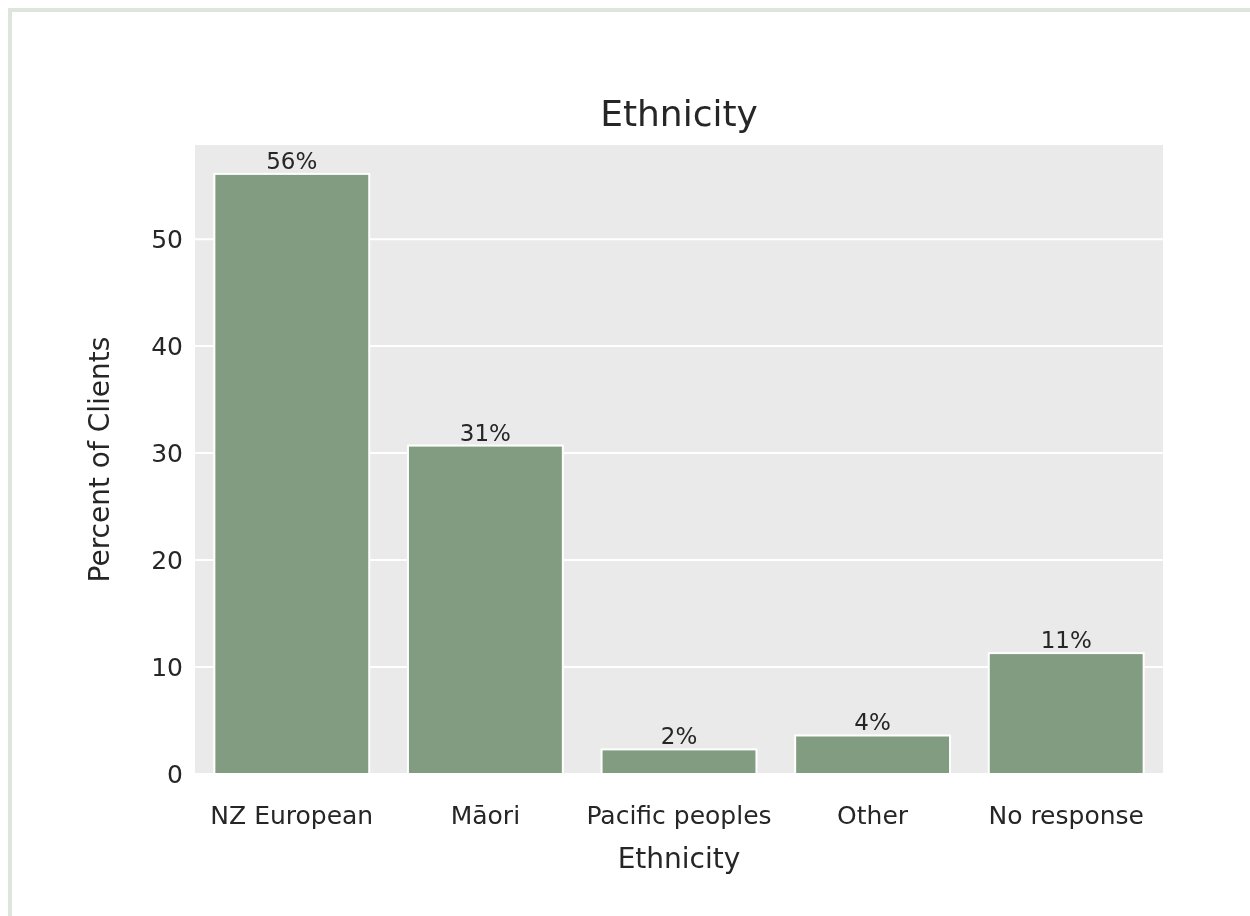 The width and height of the screenshot is (1250, 916). I want to click on data-label: 31%, so click(485, 432).